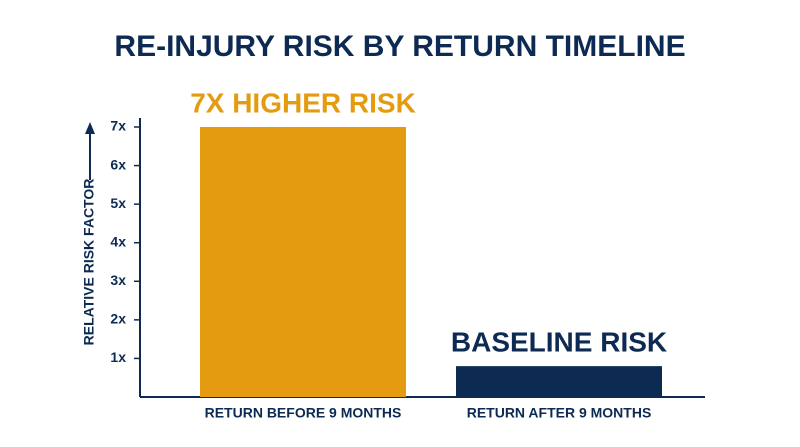 The height and width of the screenshot is (447, 800). I want to click on x-tick-label: RETURN AFTER 9 MONTHS, so click(559, 413).